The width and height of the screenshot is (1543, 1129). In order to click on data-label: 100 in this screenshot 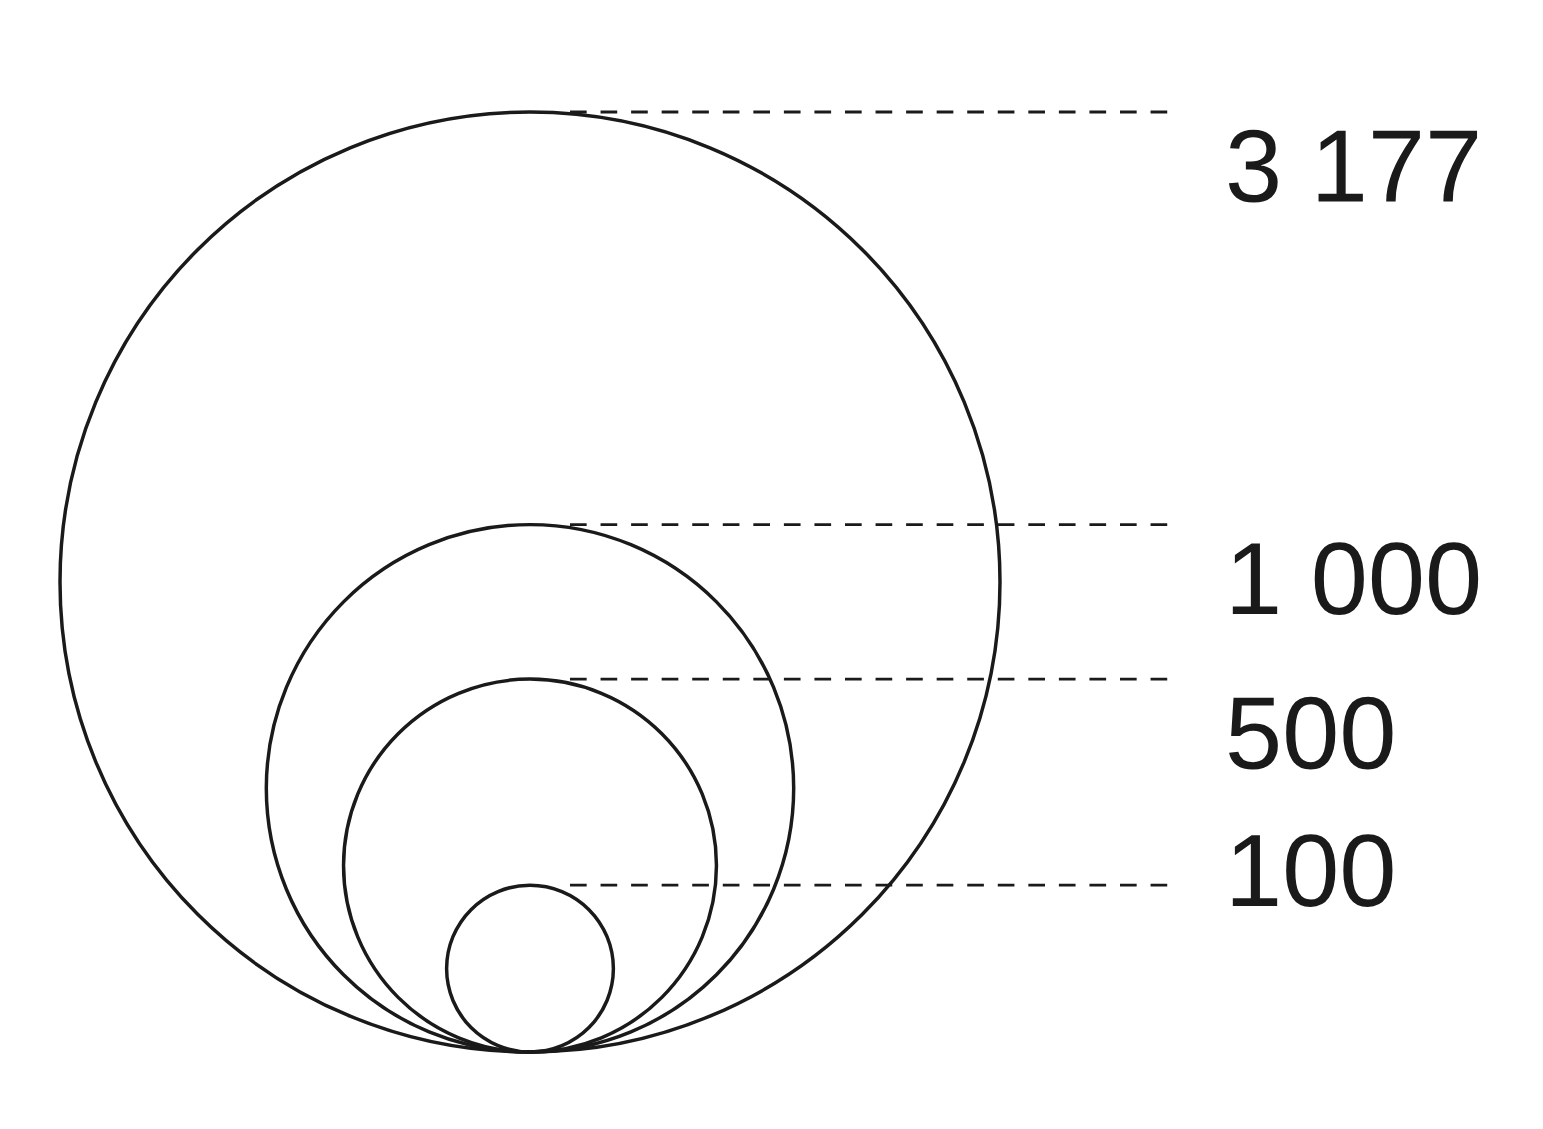, I will do `click(1312, 870)`.